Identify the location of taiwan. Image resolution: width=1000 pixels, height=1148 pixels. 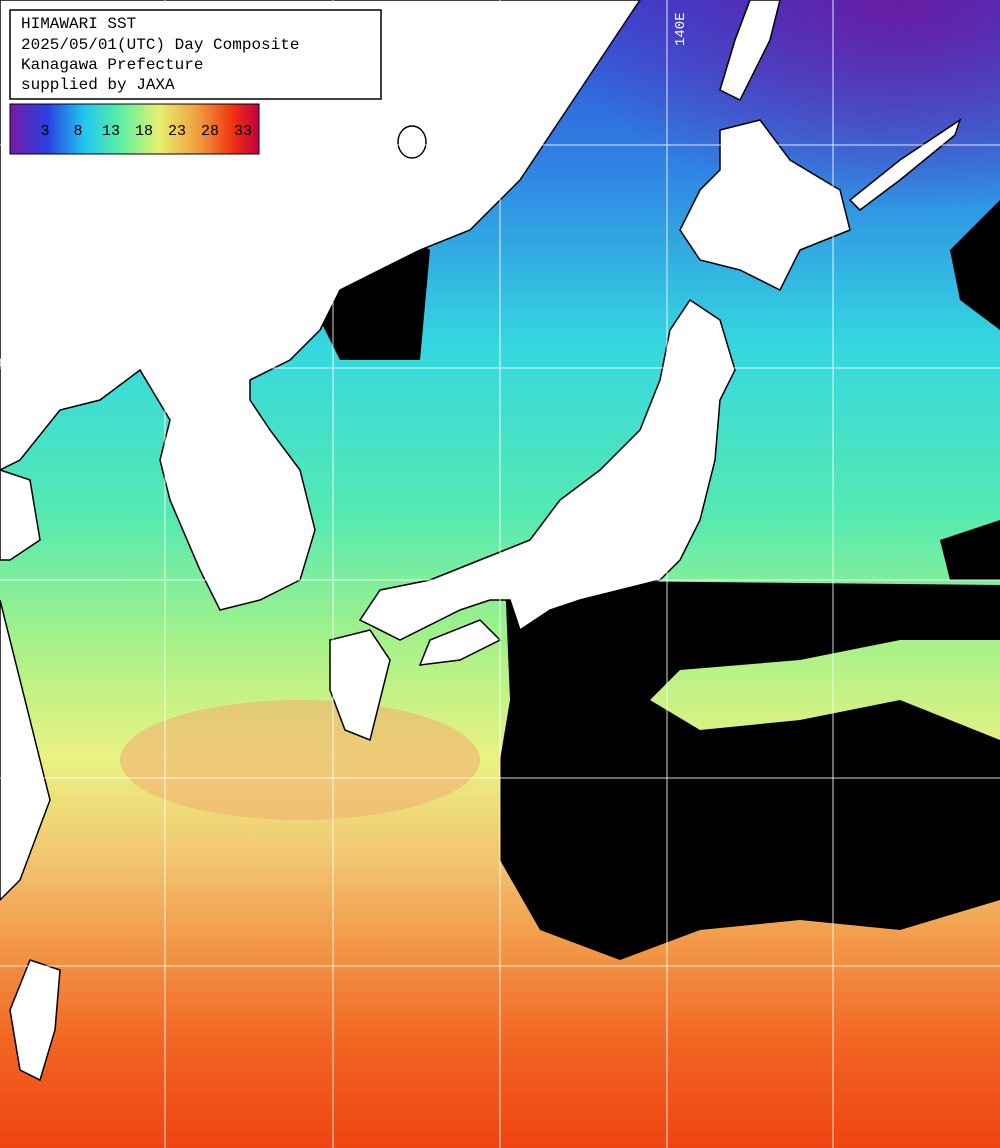
(35, 1020).